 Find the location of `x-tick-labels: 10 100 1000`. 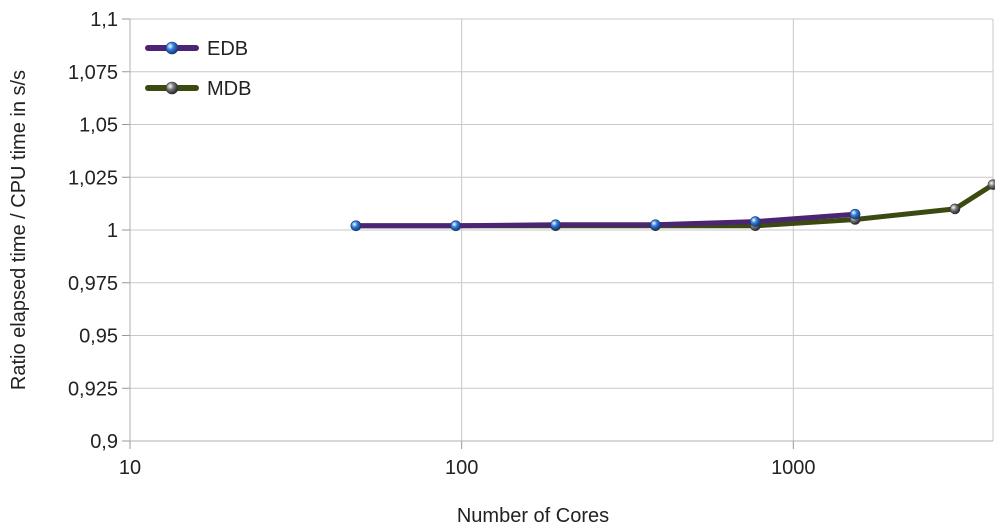

x-tick-labels: 10 100 1000 is located at coordinates (467, 468).